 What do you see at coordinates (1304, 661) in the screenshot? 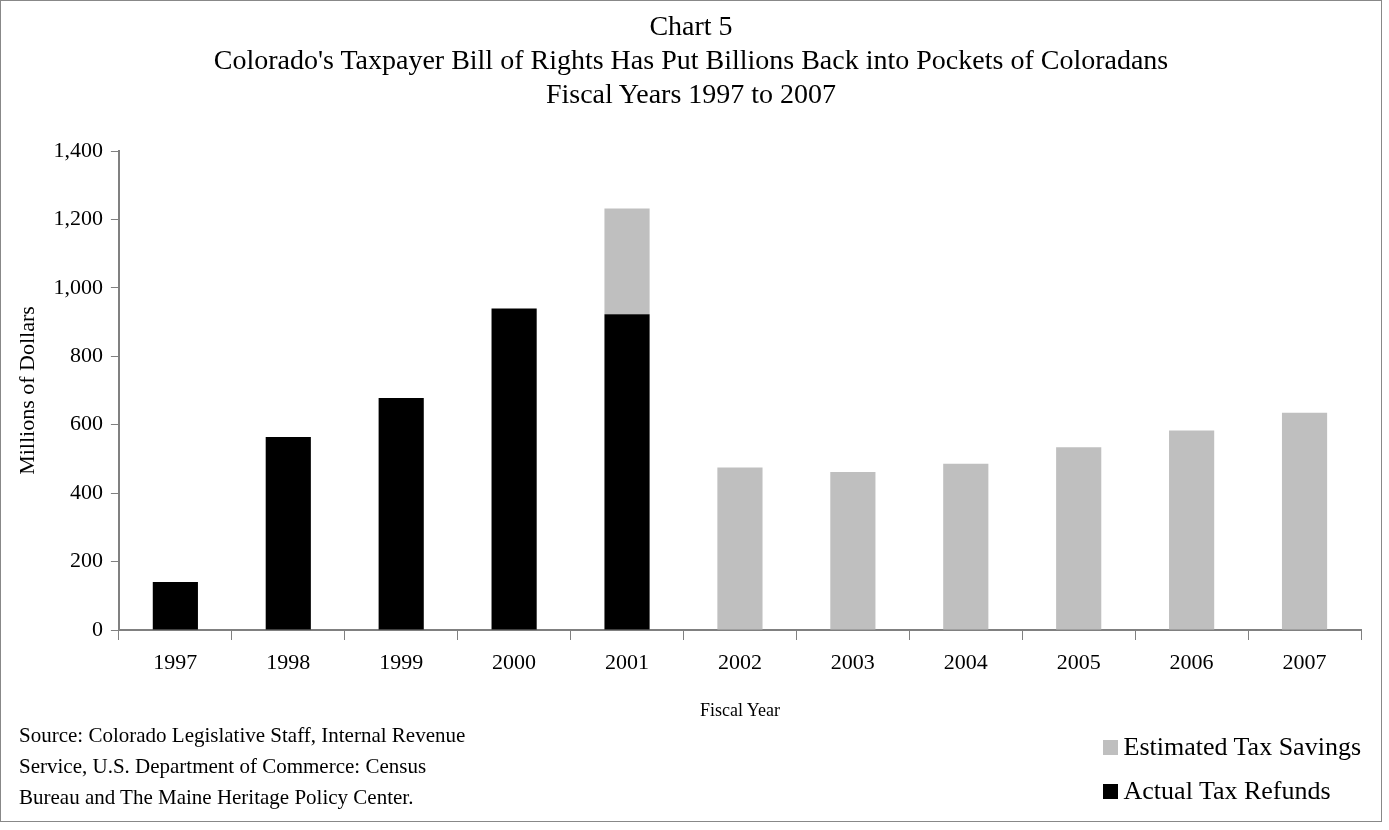
I see `x-tick-label: 2007` at bounding box center [1304, 661].